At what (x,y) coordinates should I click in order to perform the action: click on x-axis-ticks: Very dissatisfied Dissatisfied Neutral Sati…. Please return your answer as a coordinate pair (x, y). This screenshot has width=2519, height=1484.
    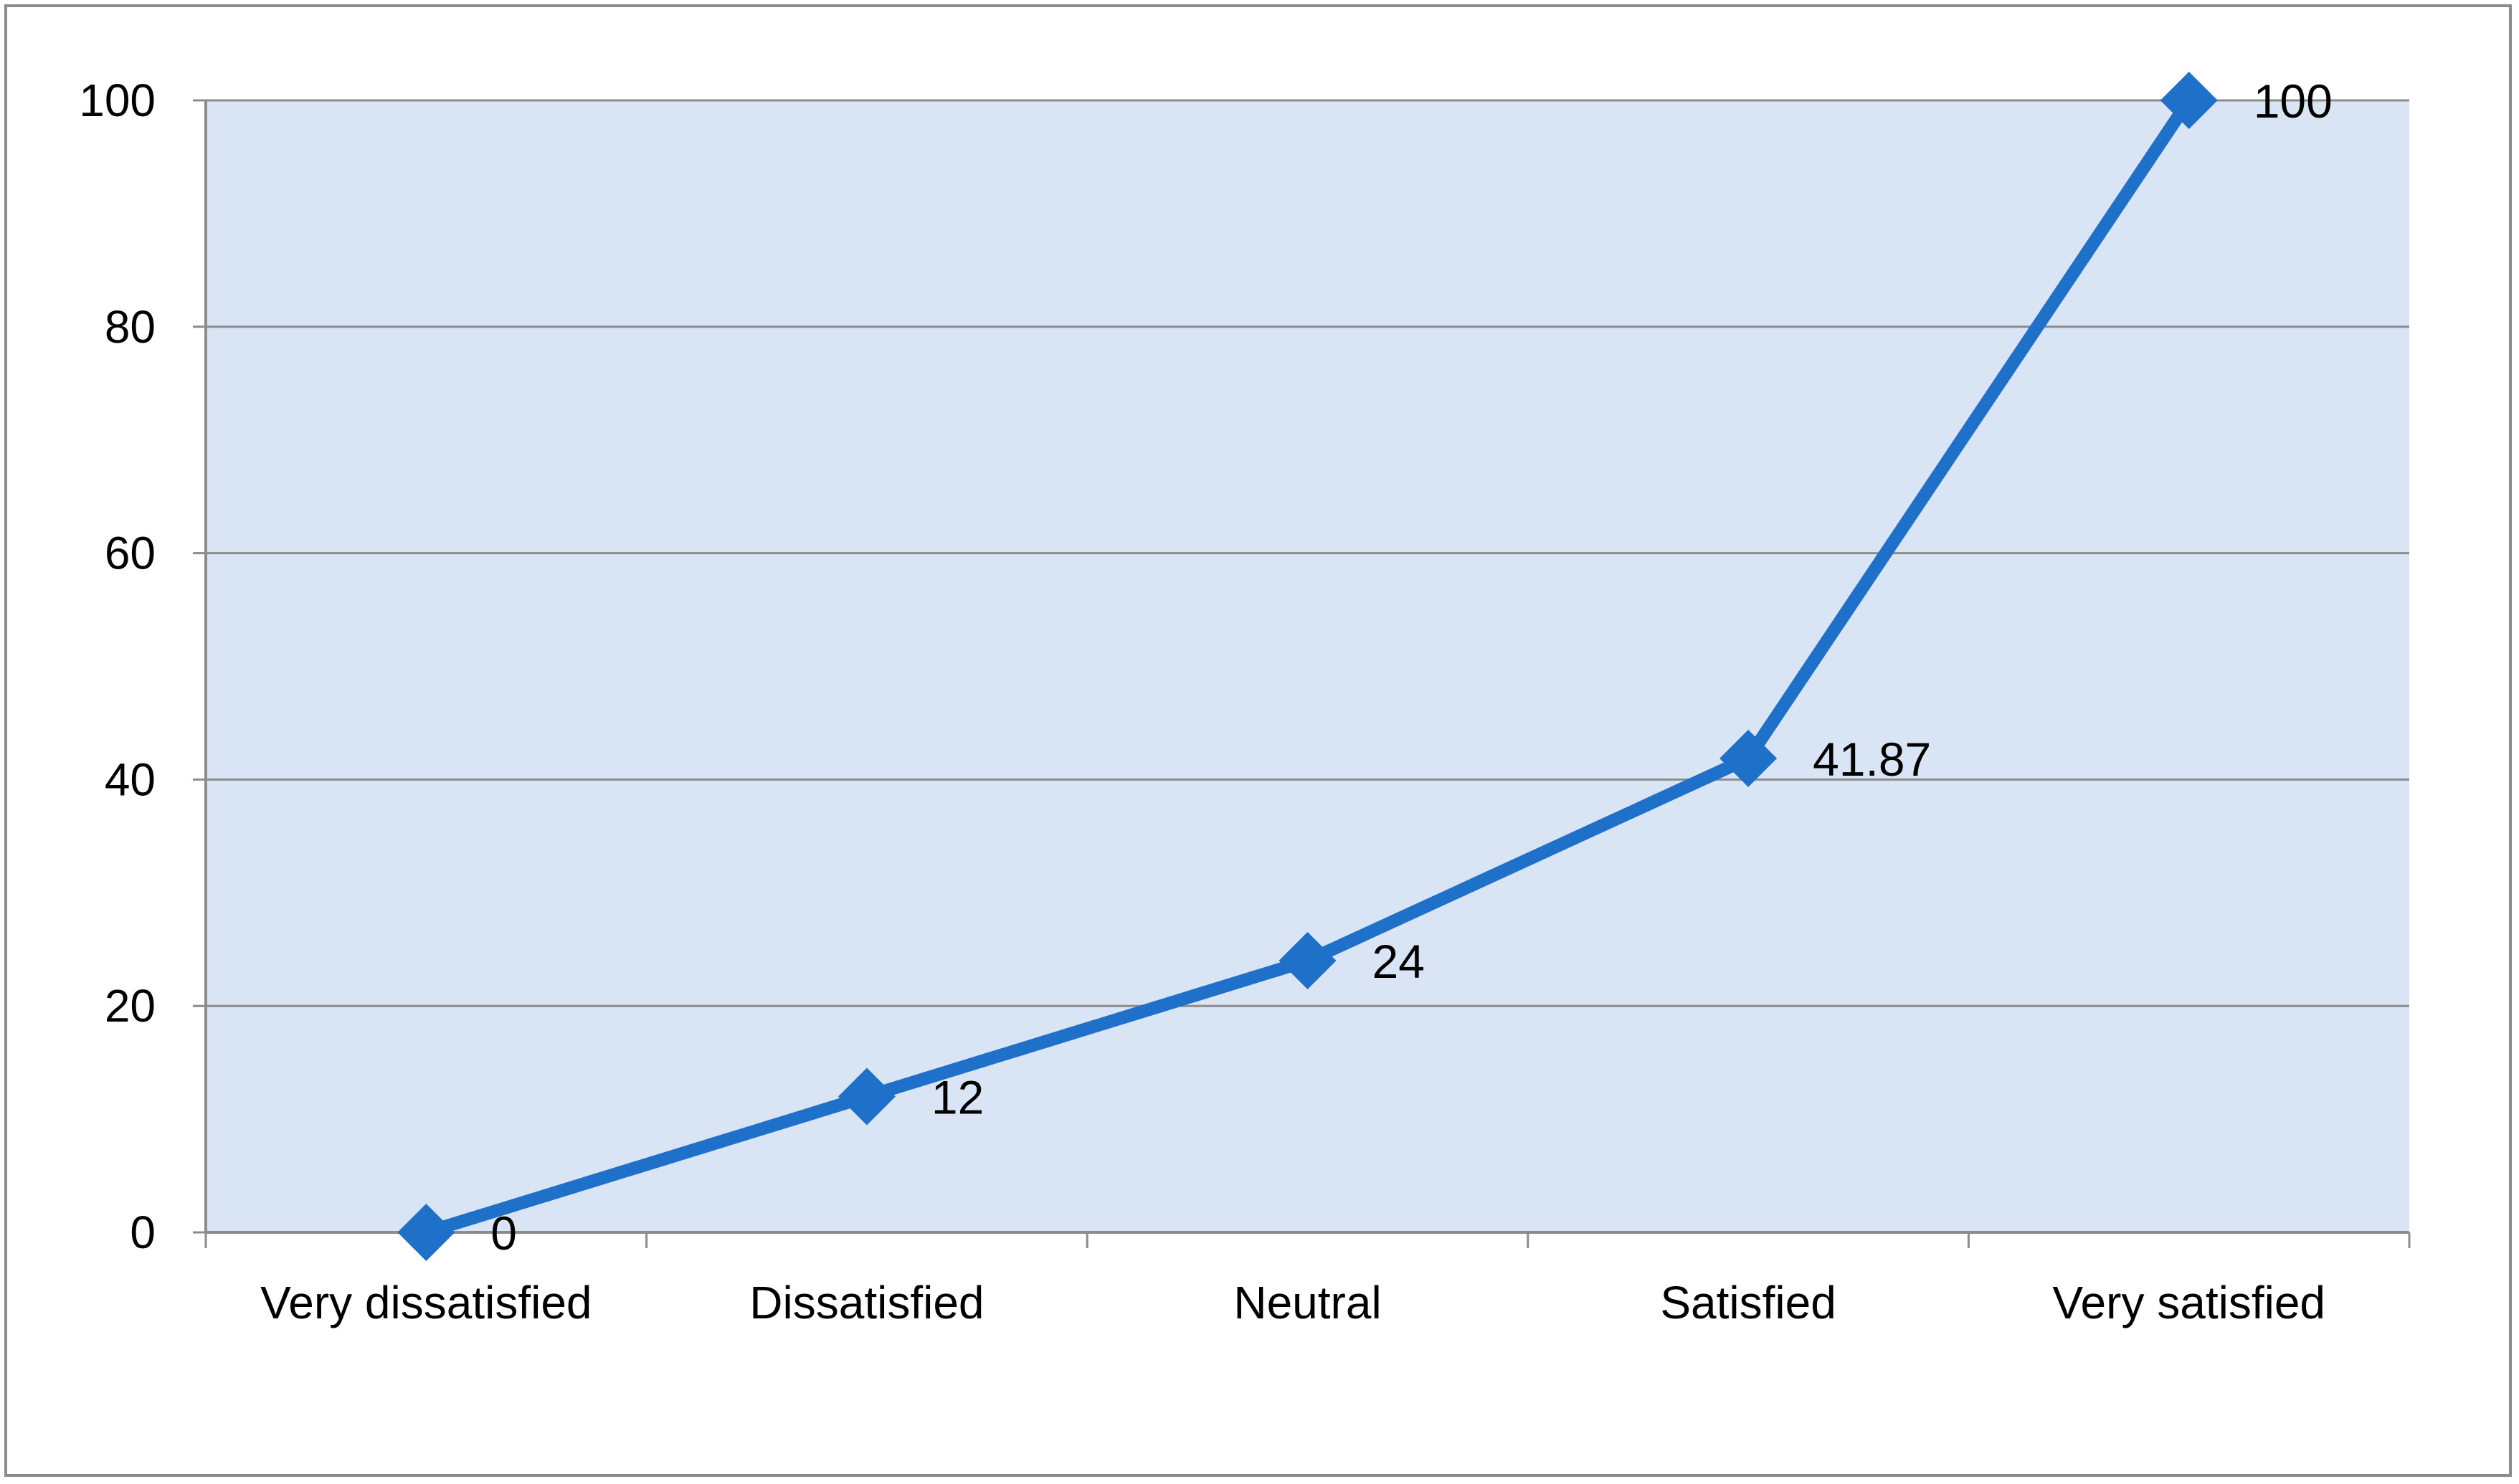
    Looking at the image, I should click on (1307, 1280).